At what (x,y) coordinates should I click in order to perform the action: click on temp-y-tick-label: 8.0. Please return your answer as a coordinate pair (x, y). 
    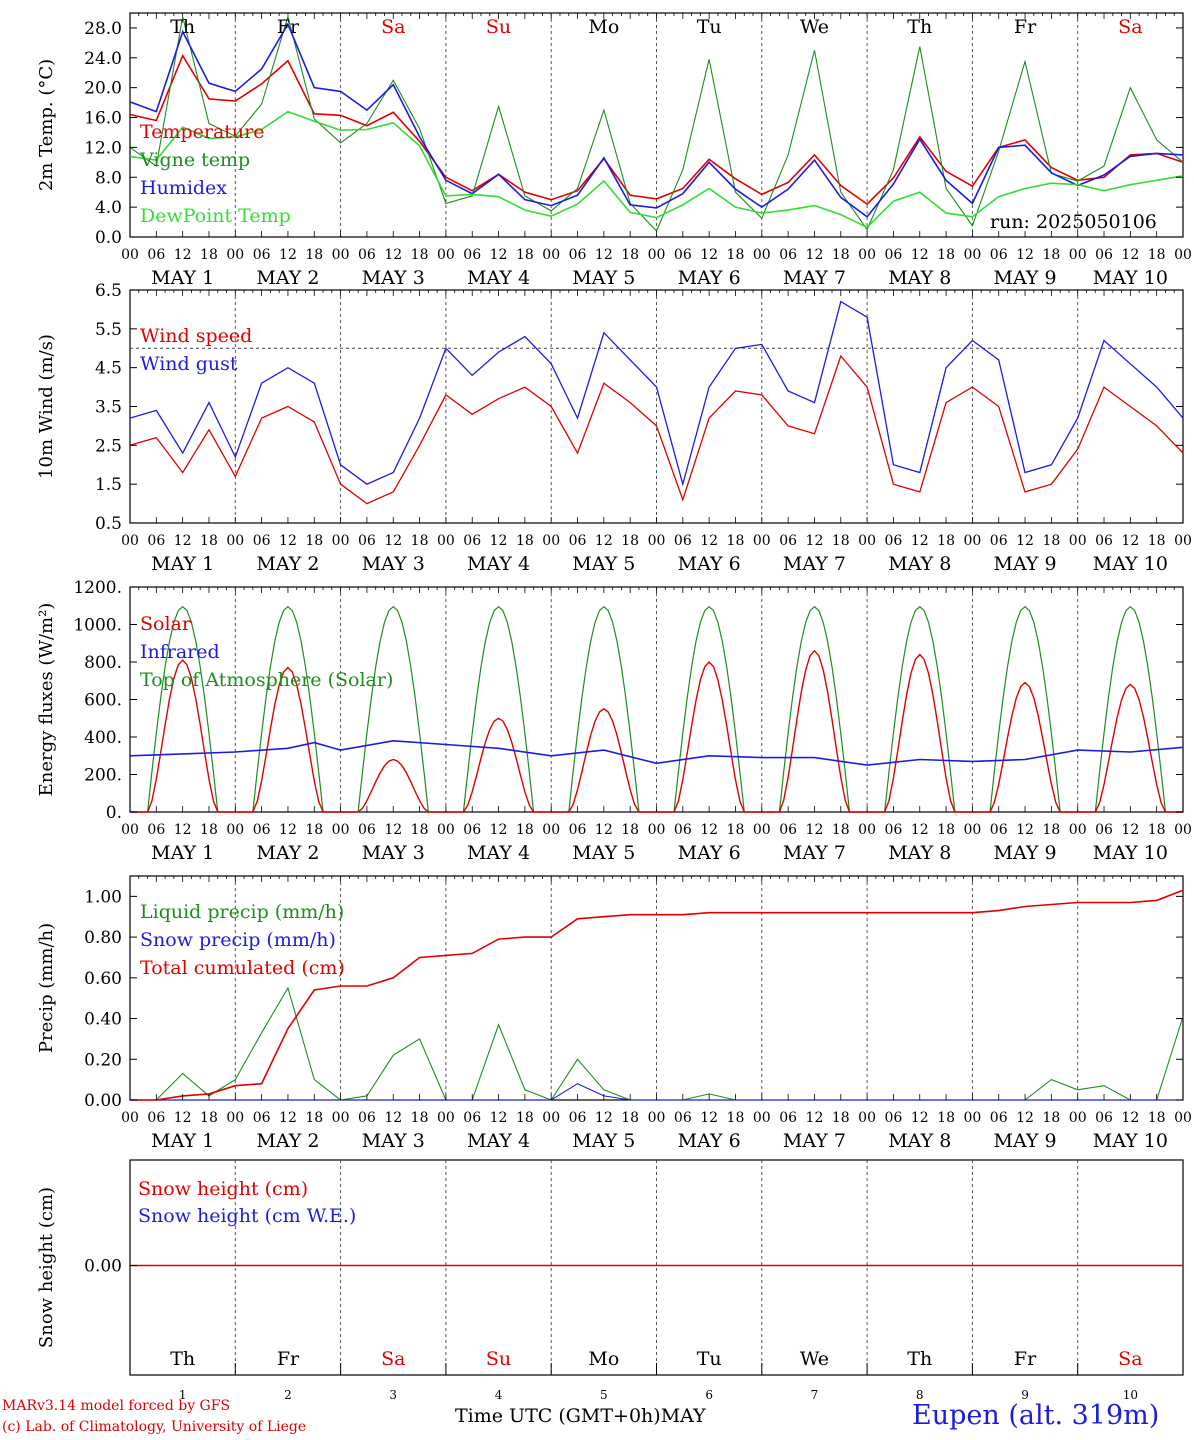
    Looking at the image, I should click on (108, 178).